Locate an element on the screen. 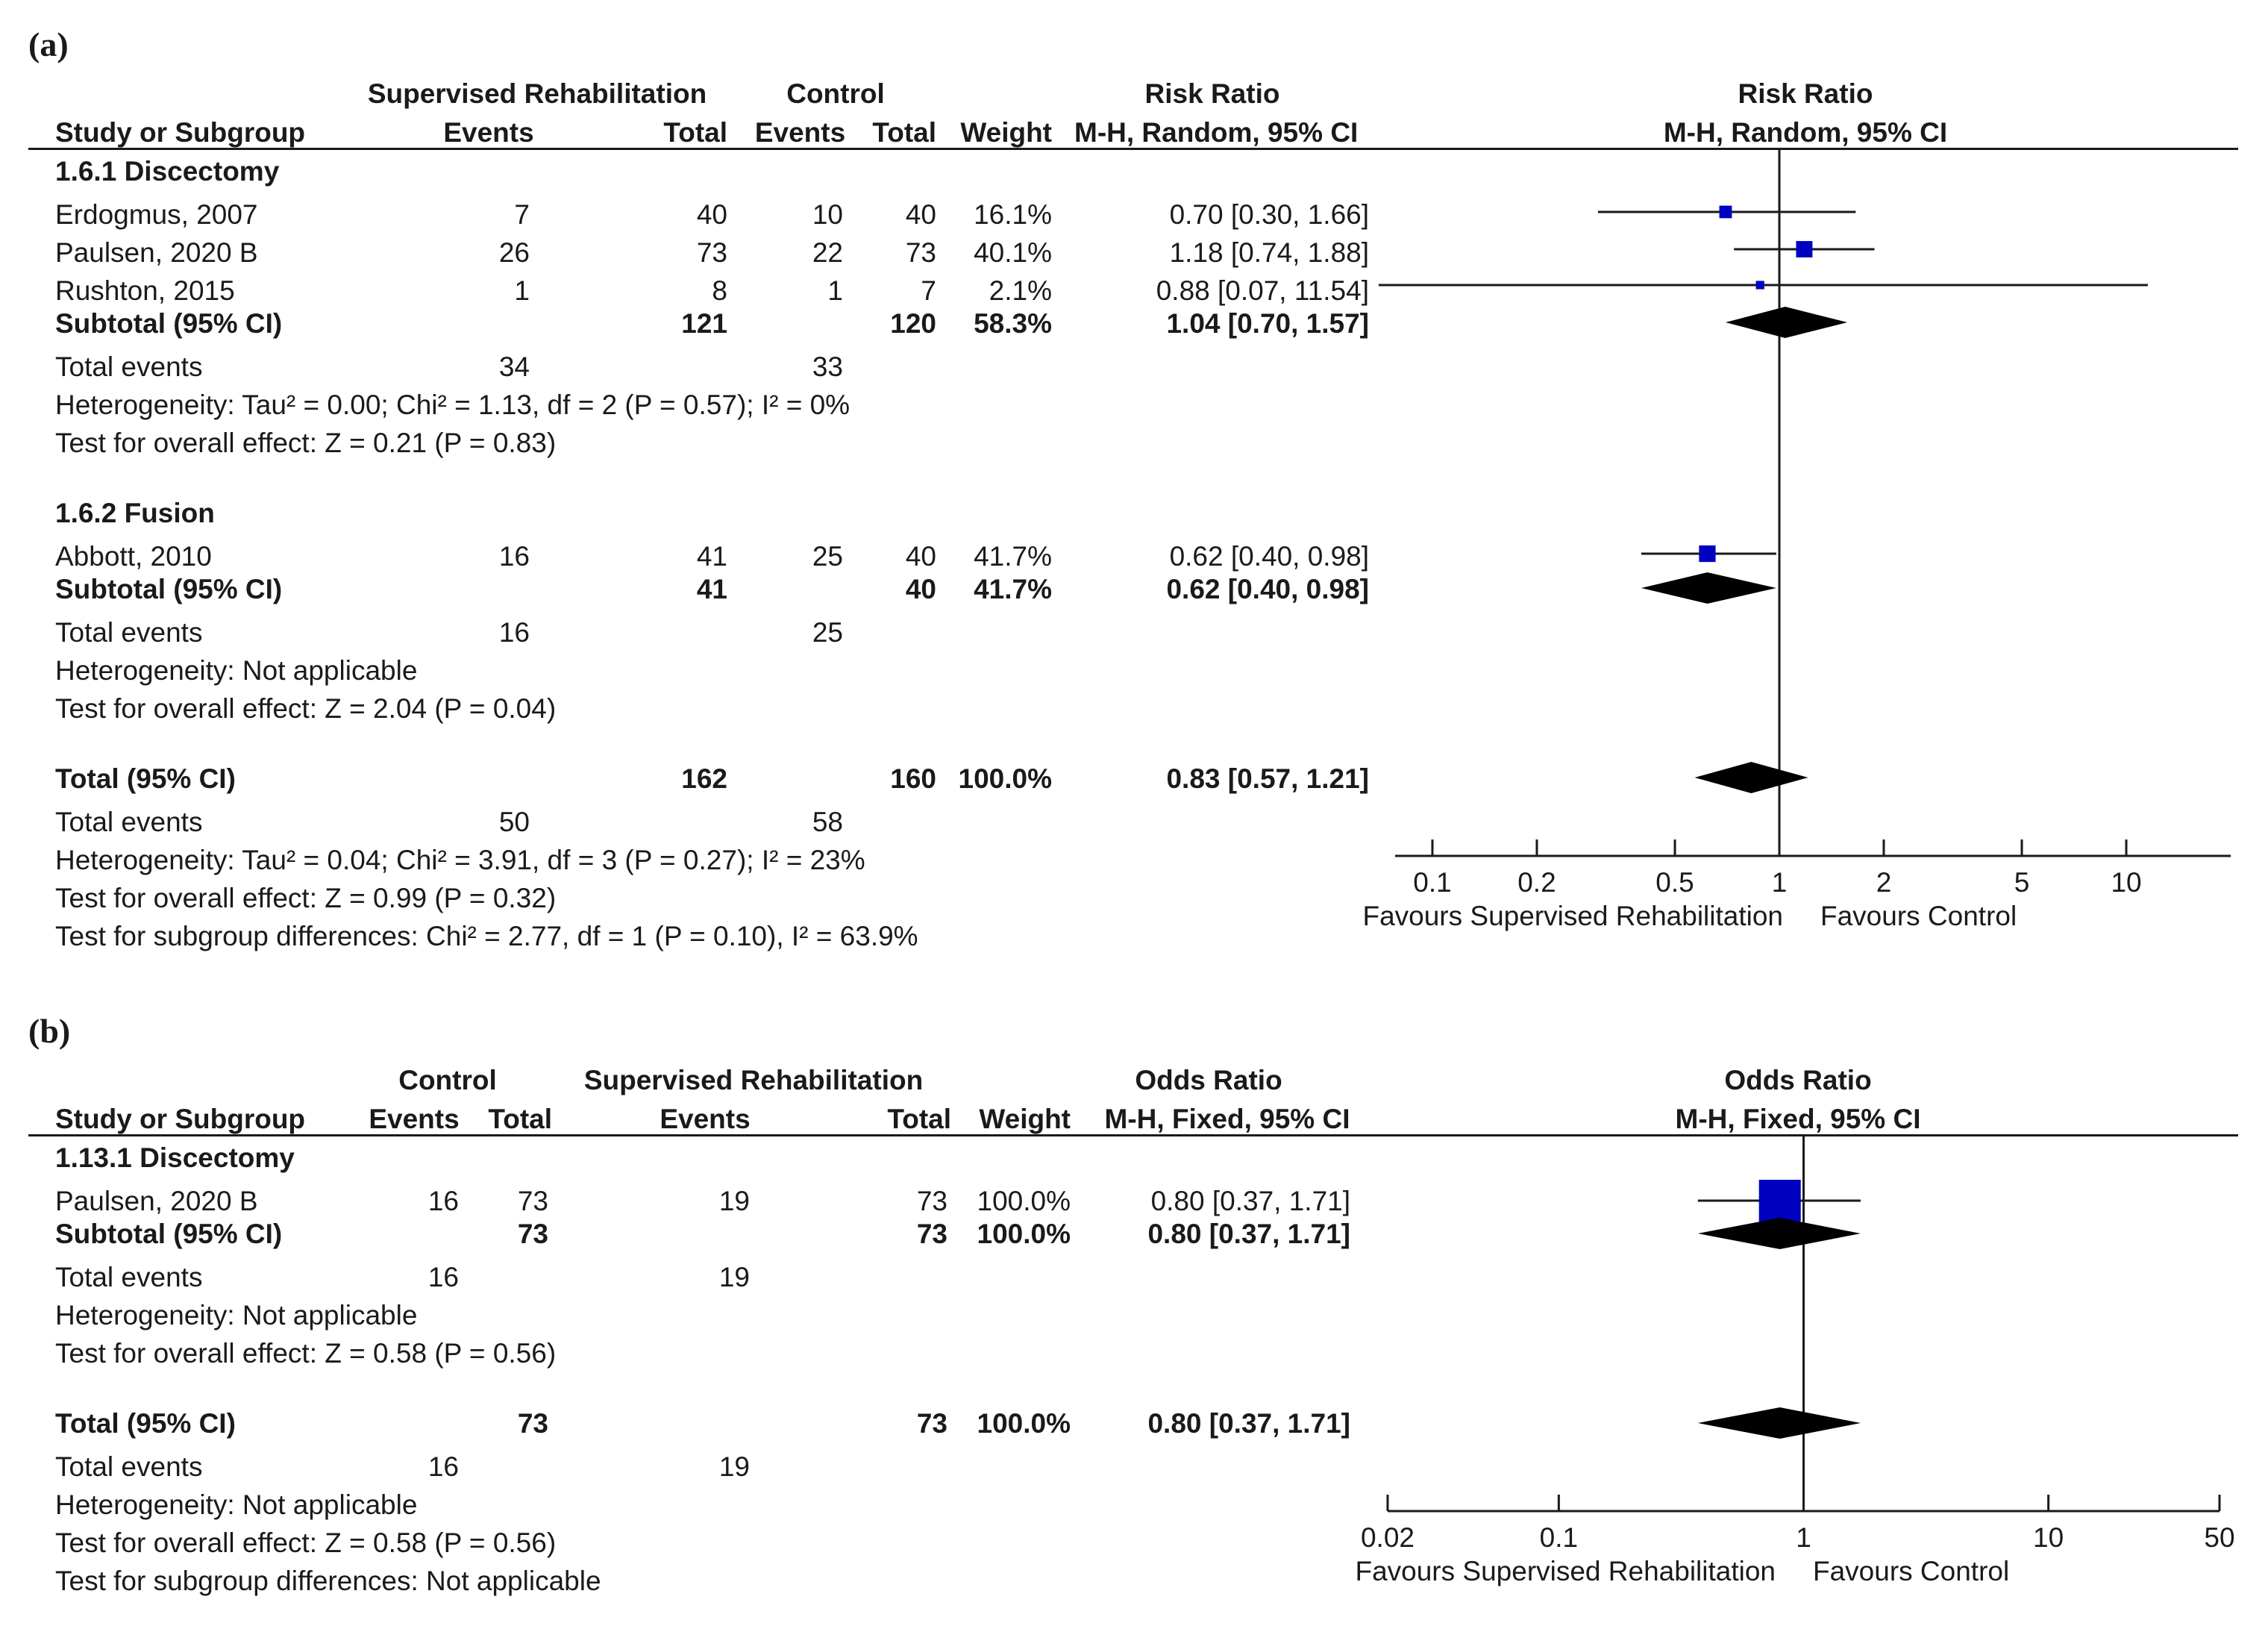 Image resolution: width=2268 pixels, height=1626 pixels. total-label: Total (95% CI) is located at coordinates (145, 1423).